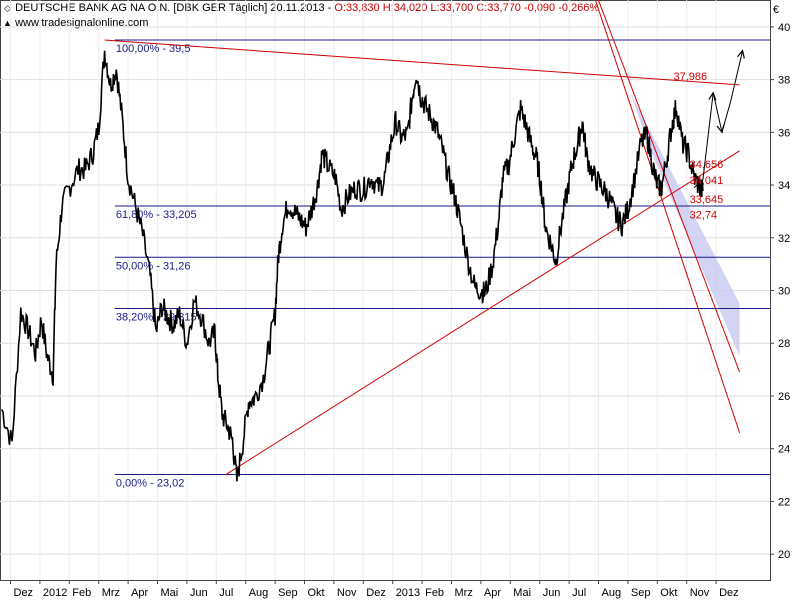  I want to click on x-tick-label: 2013, so click(408, 593).